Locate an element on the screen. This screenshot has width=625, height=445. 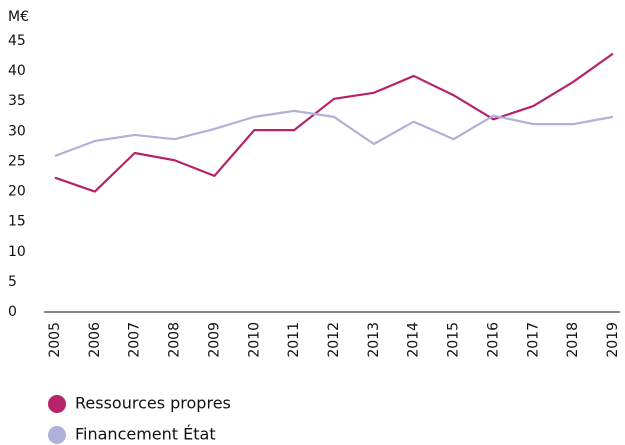
x-tick-label: 2009 is located at coordinates (214, 340).